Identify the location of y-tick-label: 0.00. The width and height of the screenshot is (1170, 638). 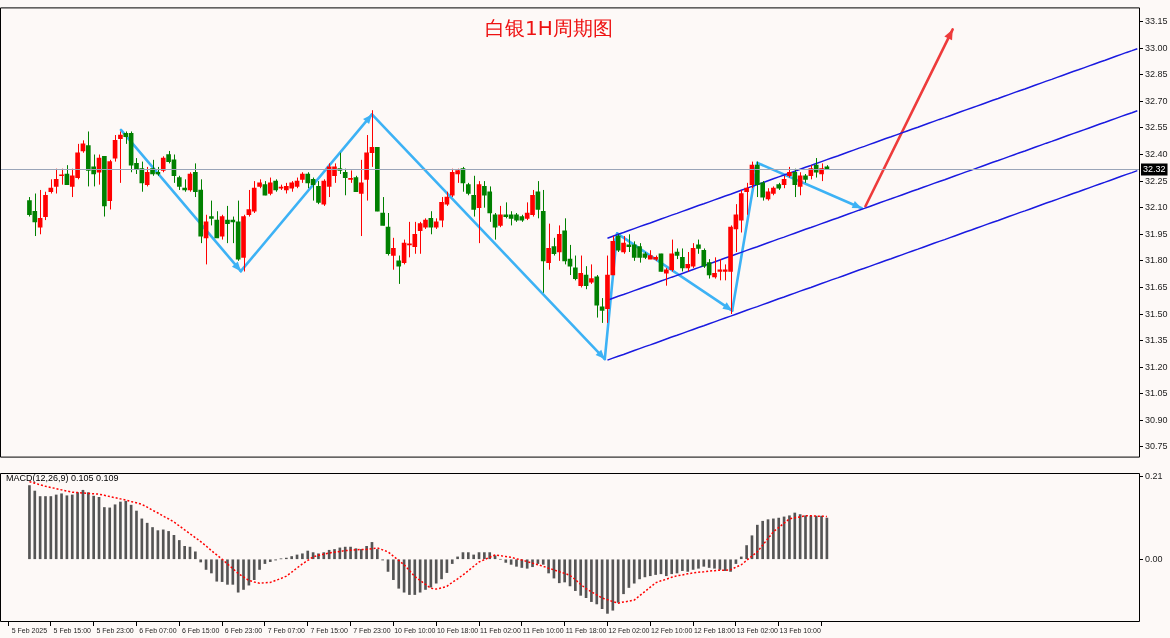
(1154, 558).